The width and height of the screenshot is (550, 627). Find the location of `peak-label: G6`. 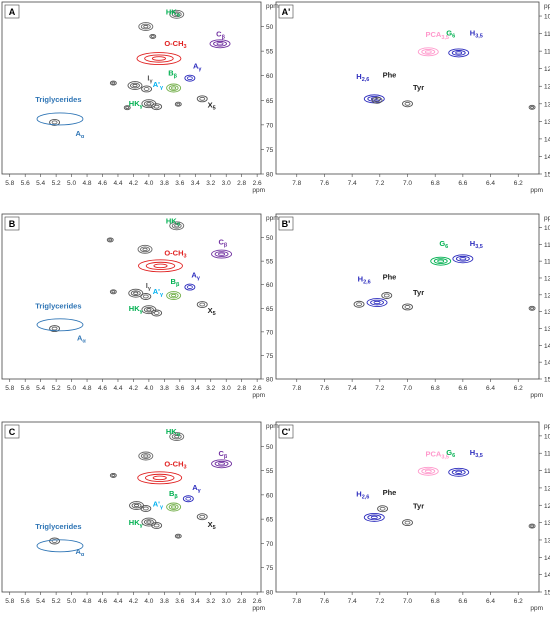

peak-label: G6 is located at coordinates (443, 244).